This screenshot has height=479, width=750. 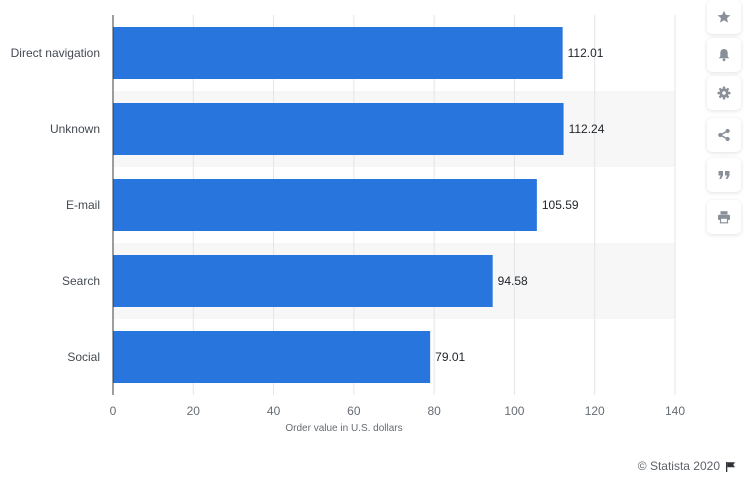 I want to click on notification-button, so click(x=724, y=55).